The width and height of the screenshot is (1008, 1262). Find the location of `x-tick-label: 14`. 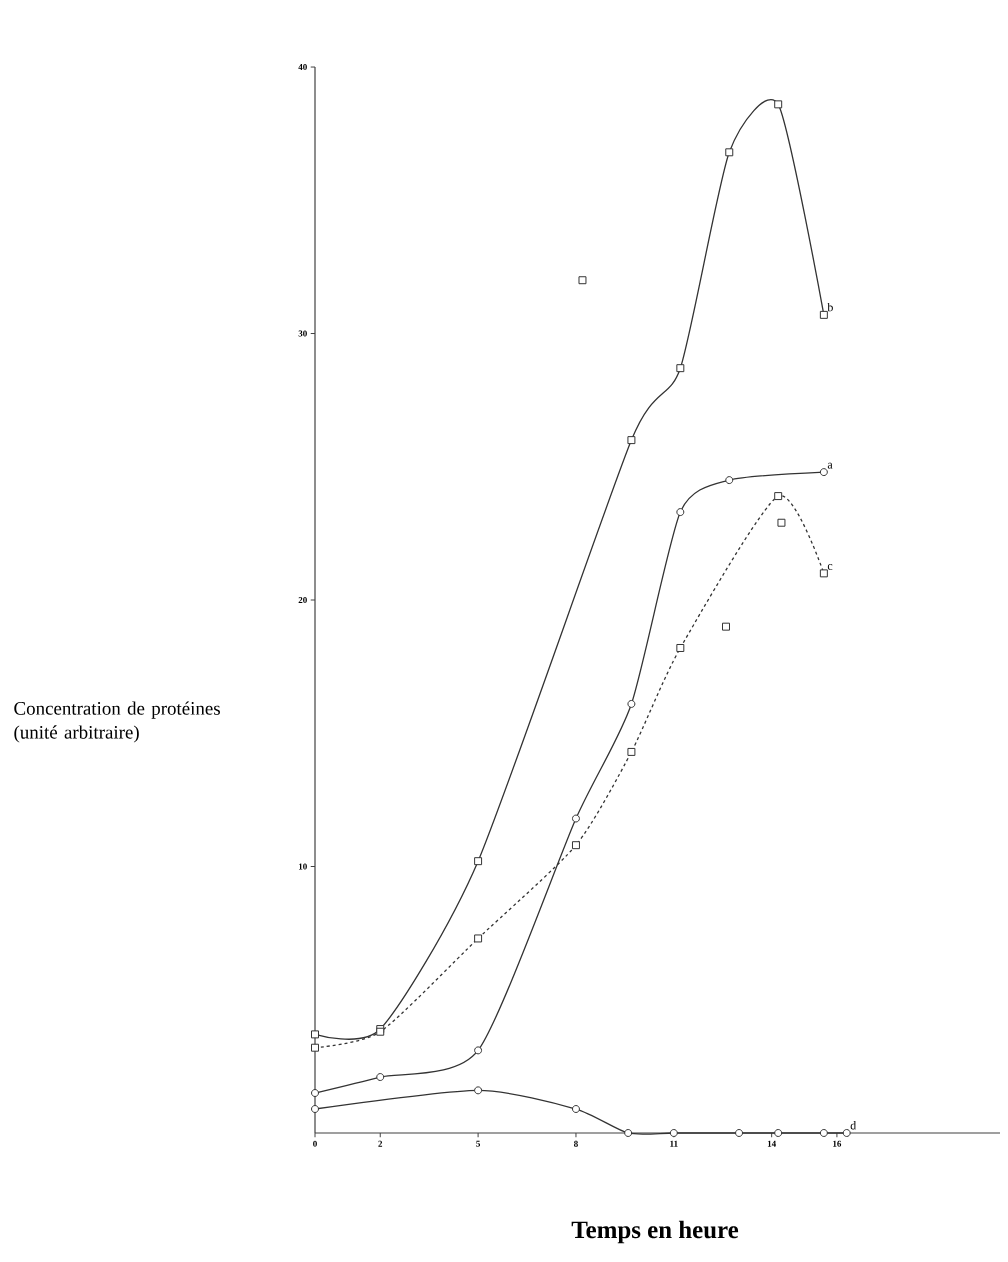

x-tick-label: 14 is located at coordinates (771, 1143).